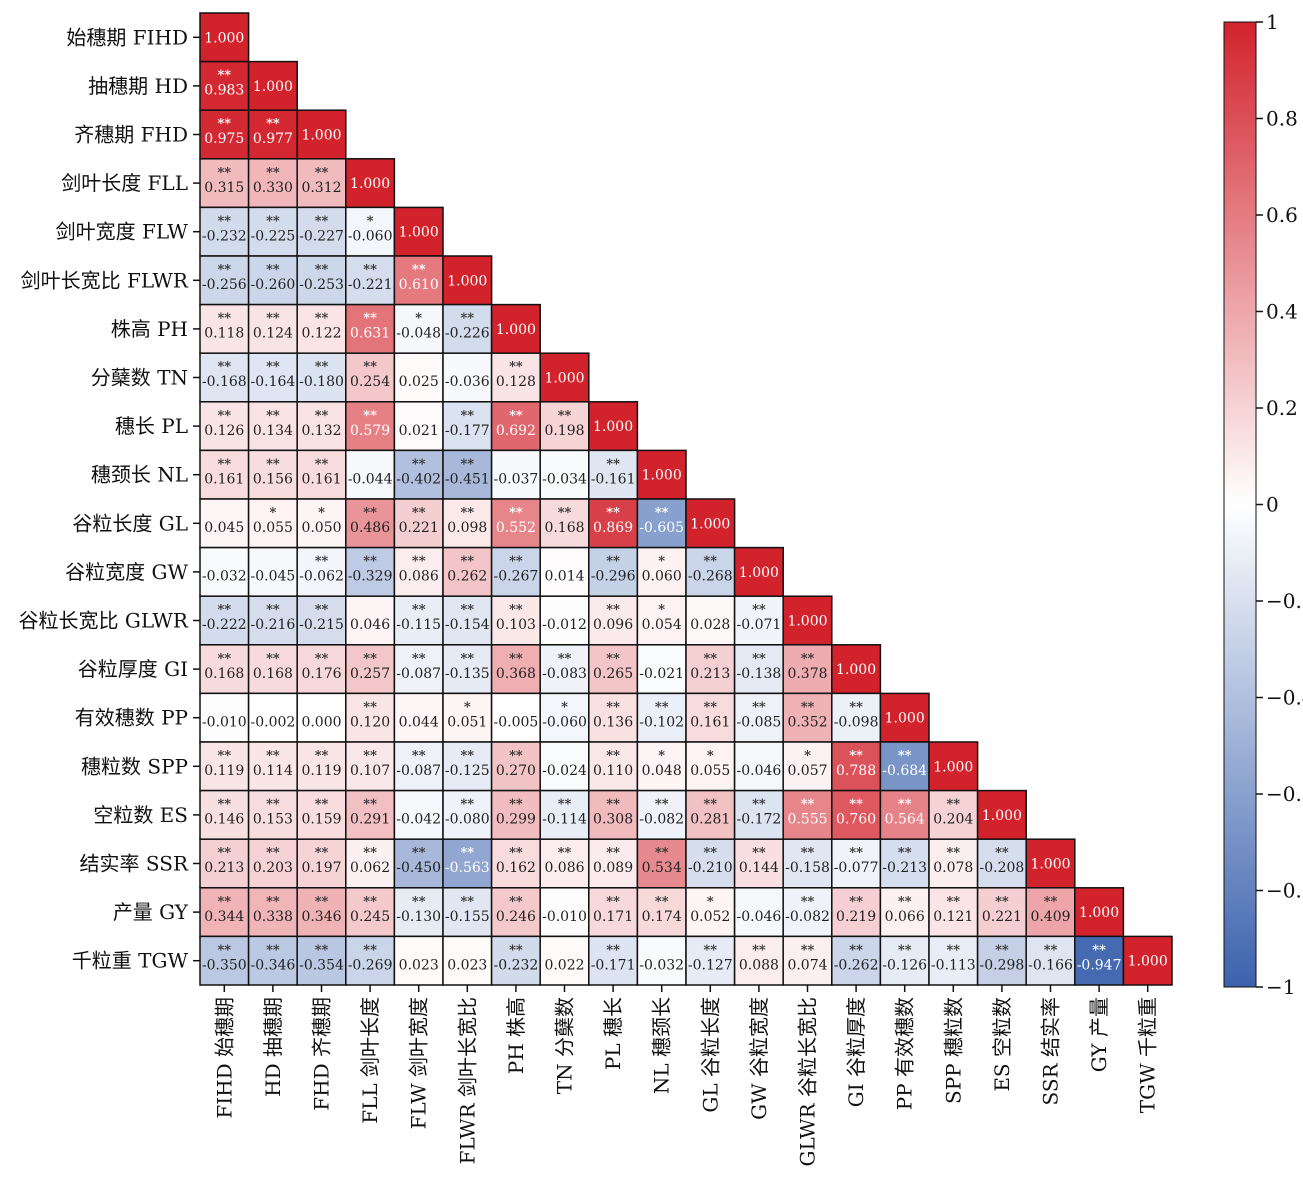 The image size is (1303, 1183). What do you see at coordinates (105, 280) in the screenshot?
I see `row-label: 剑叶长宽比 FLWR` at bounding box center [105, 280].